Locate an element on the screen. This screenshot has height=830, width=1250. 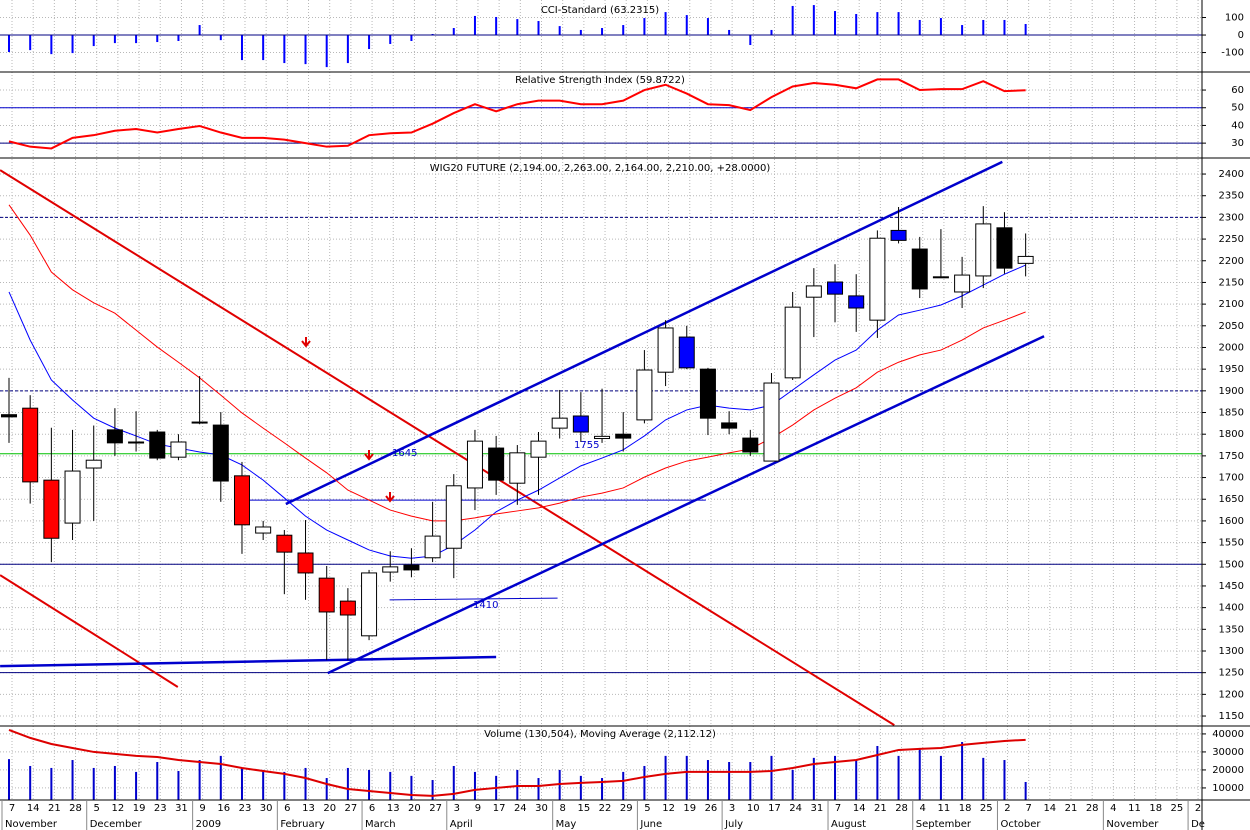
month-label: May is located at coordinates (566, 824).